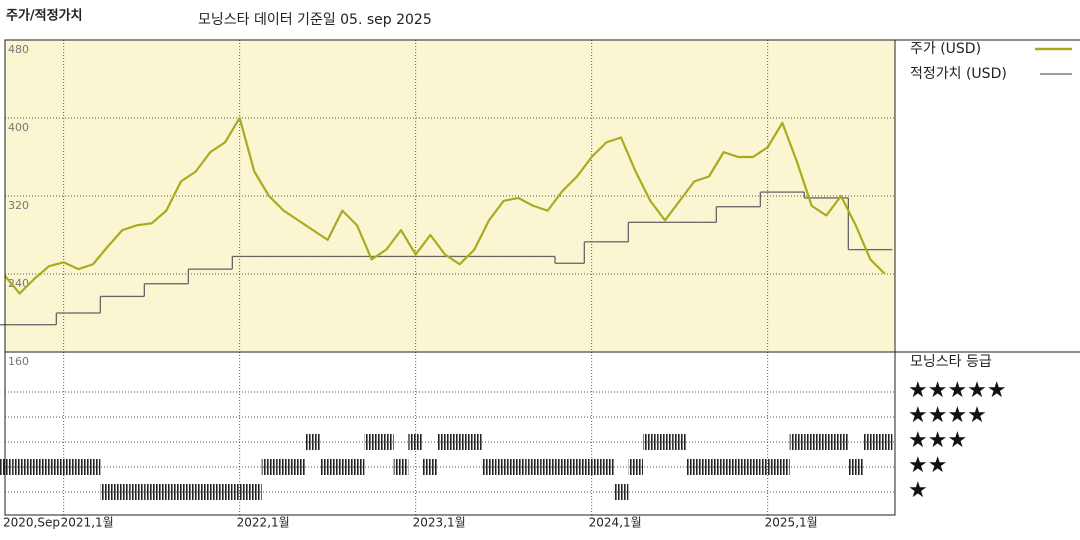 The image size is (1080, 540). I want to click on chart-title: 주가/적정가치, so click(44, 16).